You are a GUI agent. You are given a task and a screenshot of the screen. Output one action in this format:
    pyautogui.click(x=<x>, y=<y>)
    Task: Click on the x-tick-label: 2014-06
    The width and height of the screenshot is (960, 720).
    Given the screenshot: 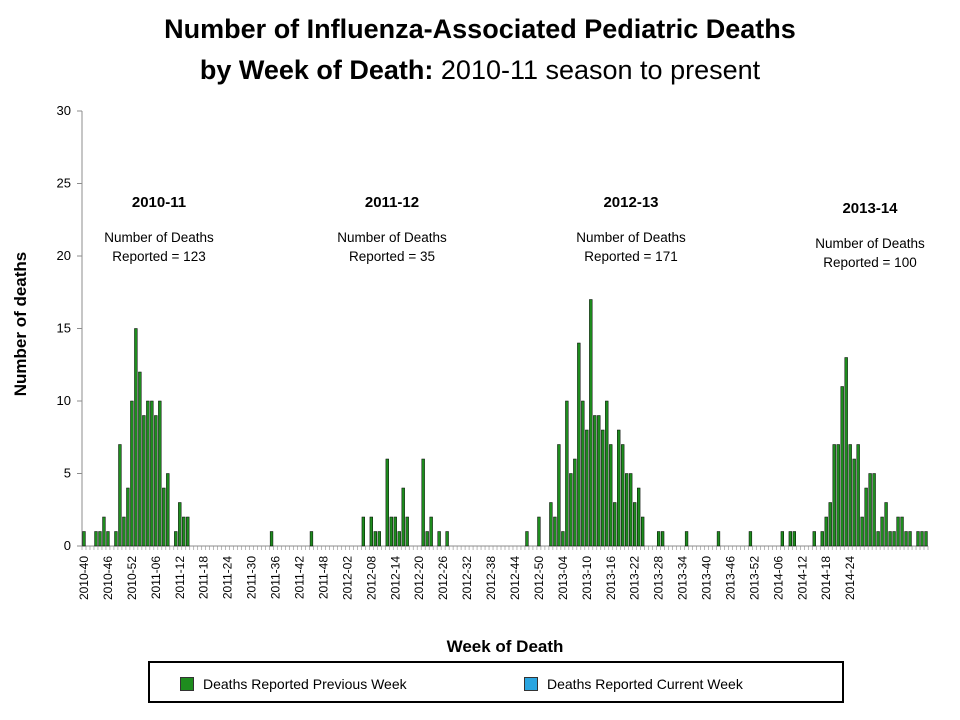 What is the action you would take?
    pyautogui.click(x=778, y=578)
    